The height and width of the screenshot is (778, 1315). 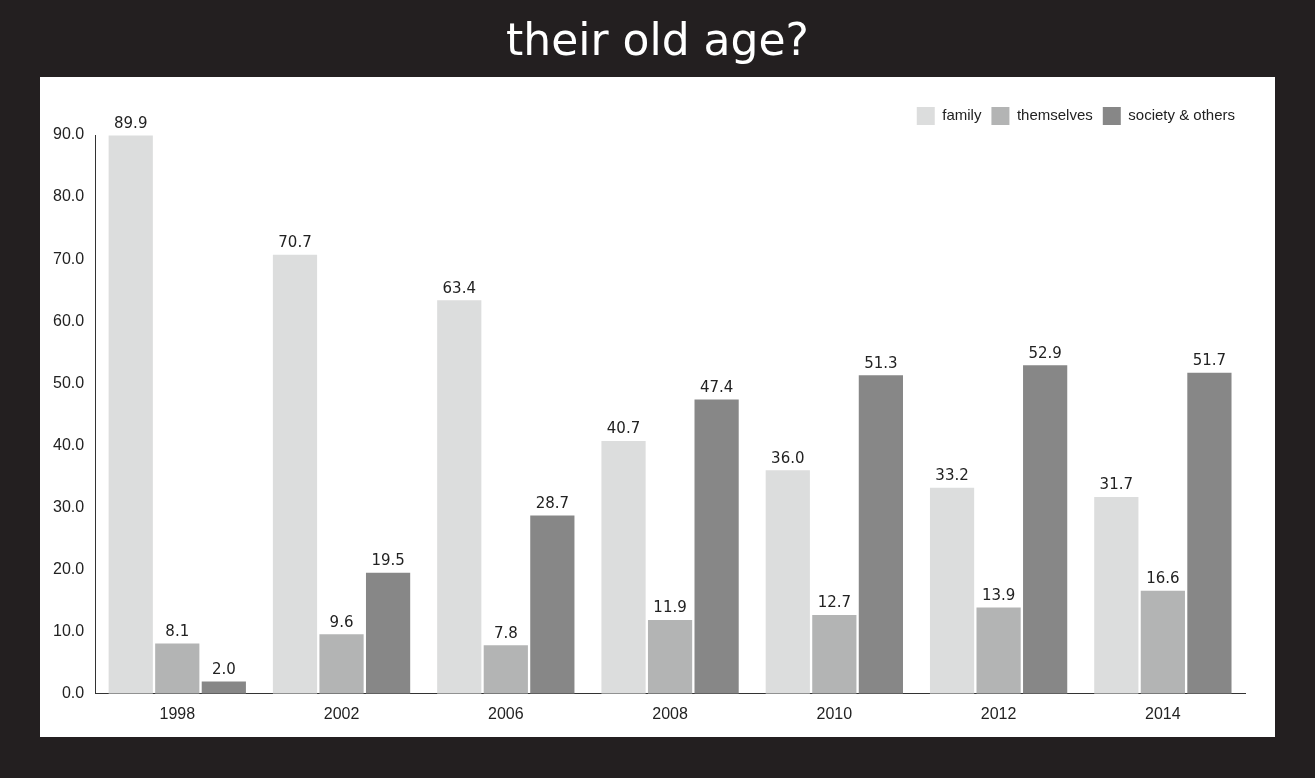 I want to click on data-label: 13.9, so click(x=998, y=594).